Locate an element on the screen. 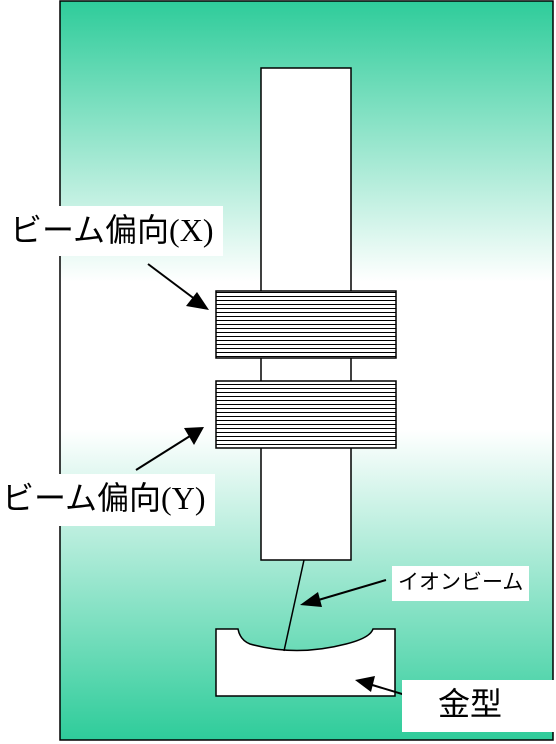  ion-beam-line is located at coordinates (294, 605).